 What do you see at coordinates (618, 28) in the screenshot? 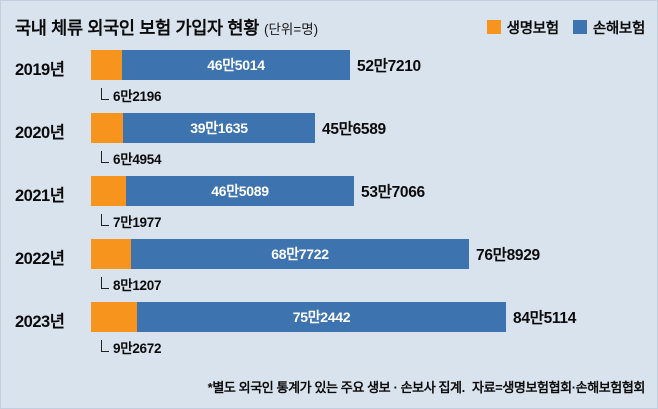
I see `legend-label-nonlife-insurance: 손해보험` at bounding box center [618, 28].